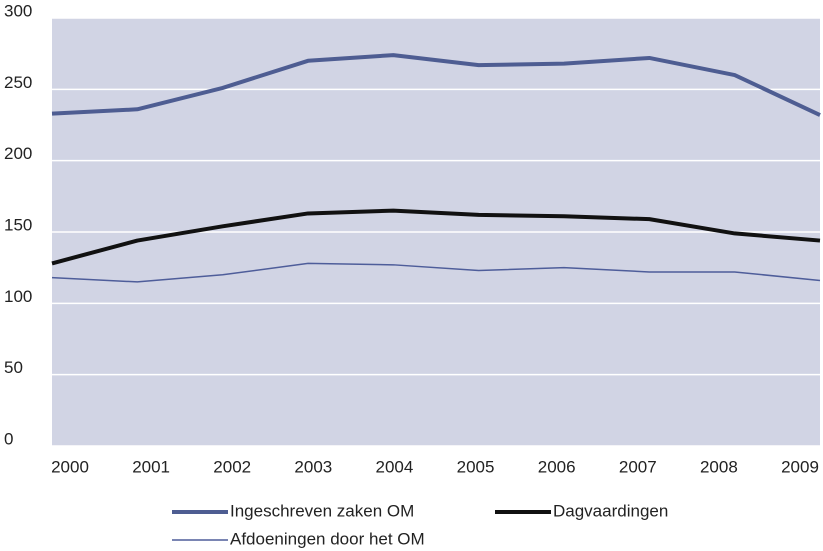  What do you see at coordinates (638, 466) in the screenshot?
I see `x-tick-label: 2007` at bounding box center [638, 466].